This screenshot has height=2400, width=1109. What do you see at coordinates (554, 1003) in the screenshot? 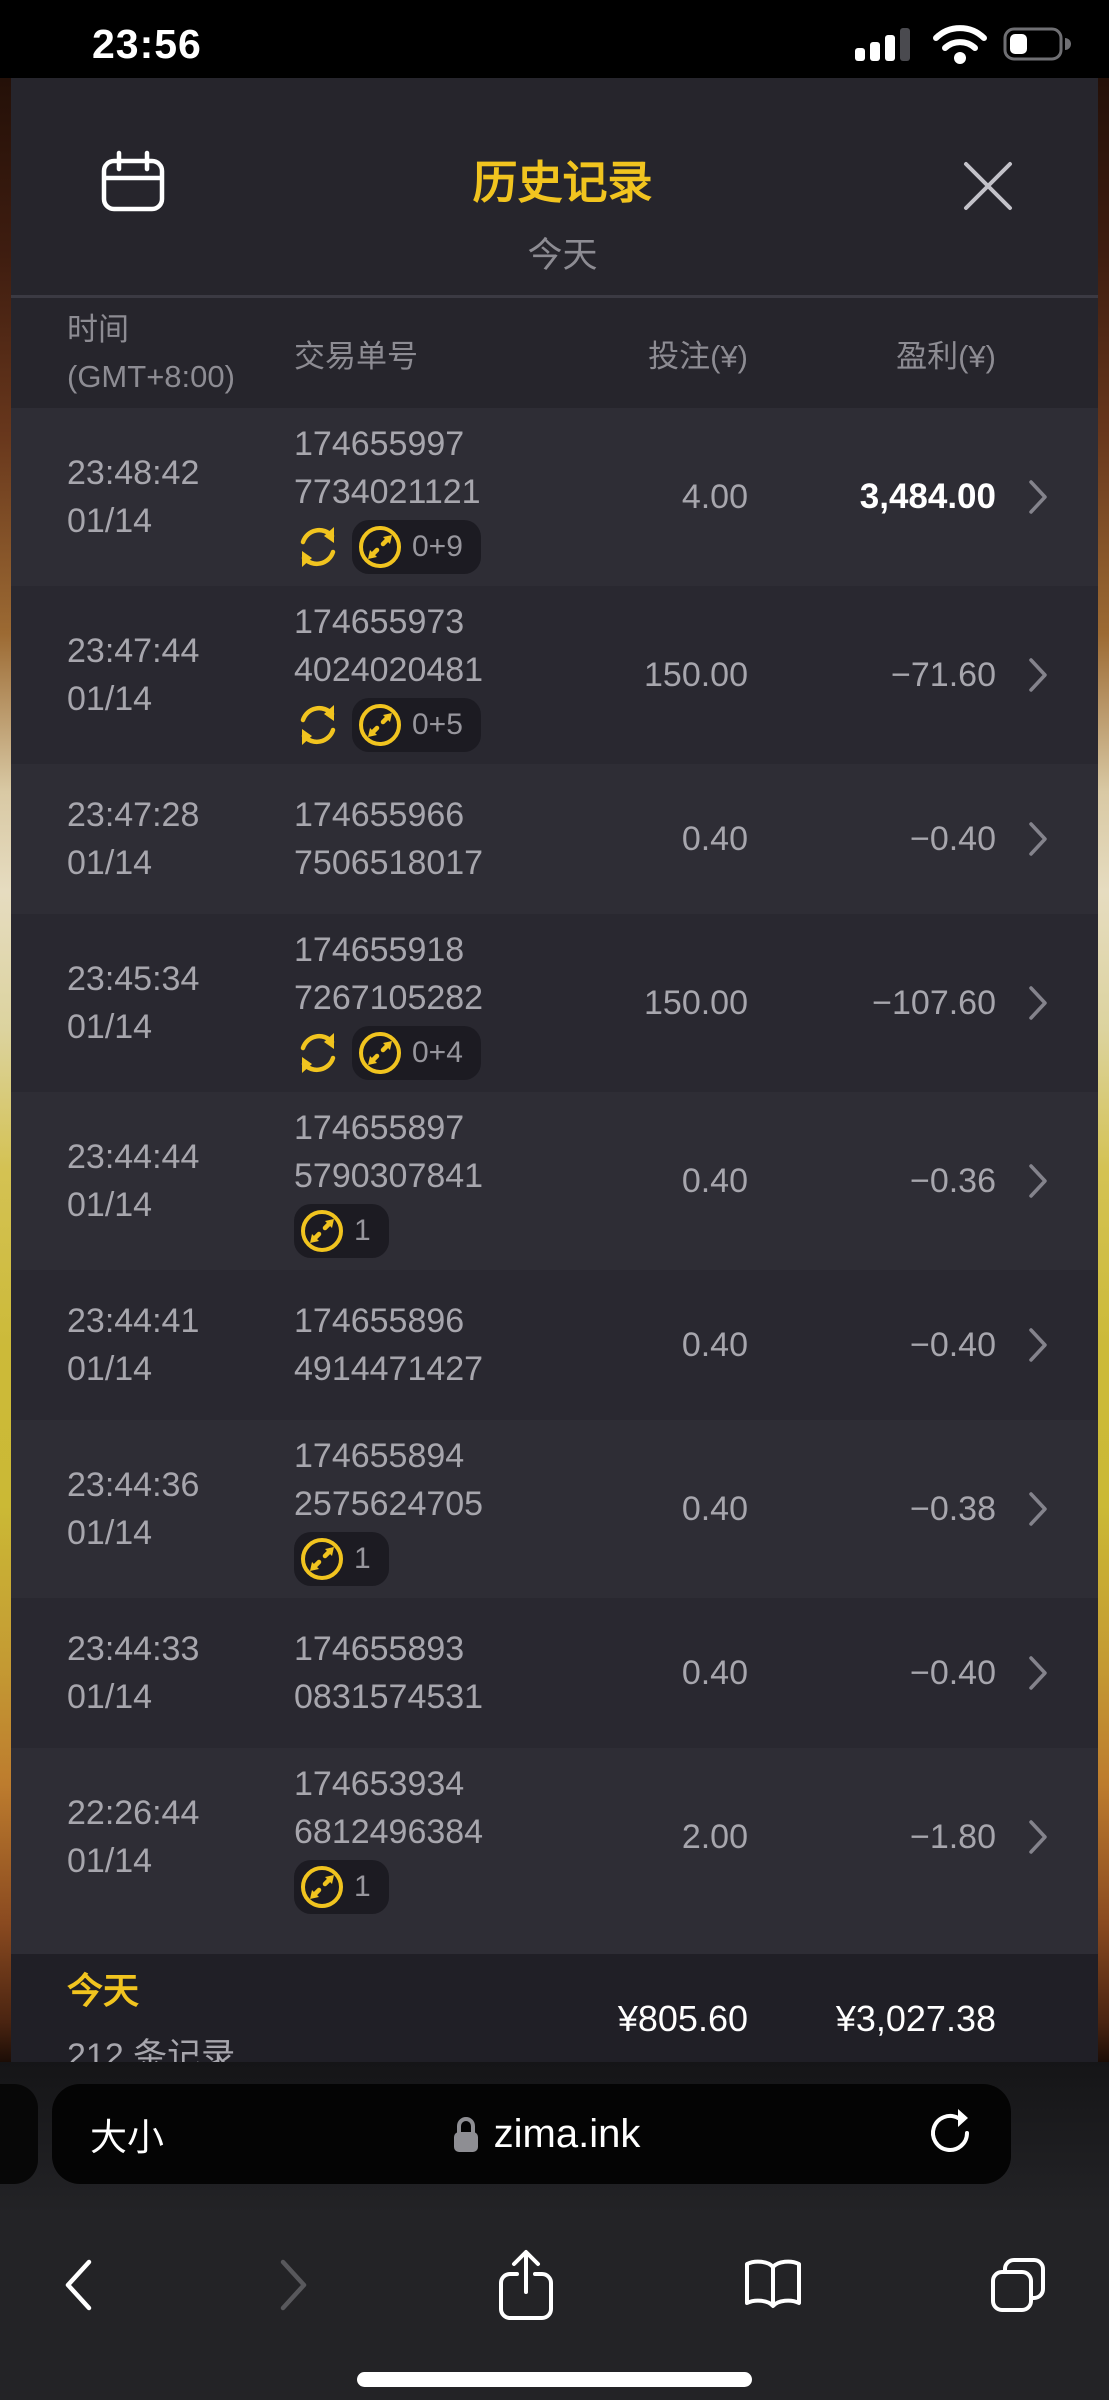
I see `table-row: 23:45:34 01/14 174655918 7267105282` at bounding box center [554, 1003].